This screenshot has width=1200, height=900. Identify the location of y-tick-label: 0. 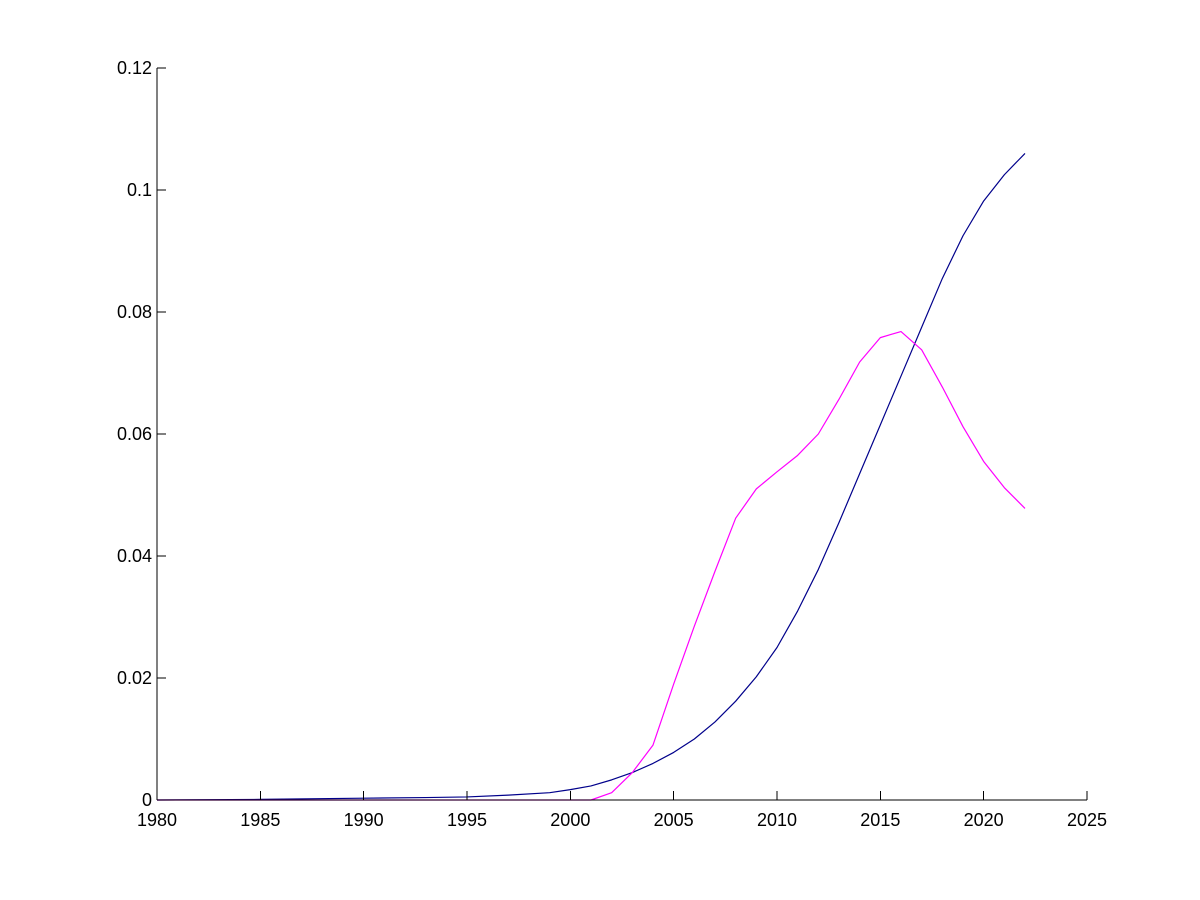
(147, 800).